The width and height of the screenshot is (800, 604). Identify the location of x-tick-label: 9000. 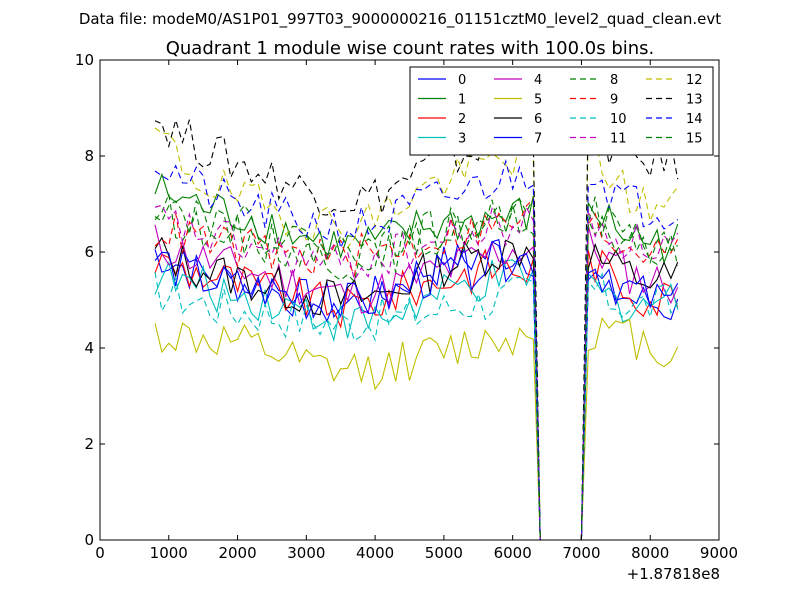
(719, 553).